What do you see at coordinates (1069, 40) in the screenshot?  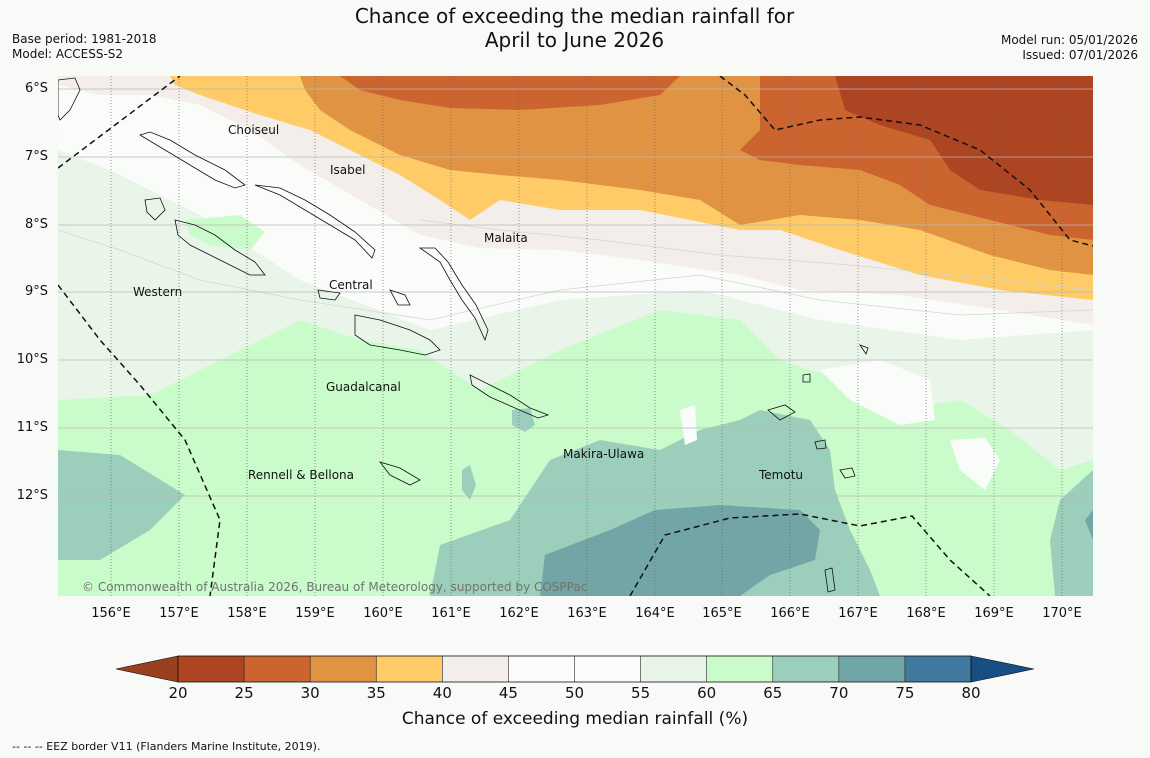 I see `model-run: Model run: 05/01/2026` at bounding box center [1069, 40].